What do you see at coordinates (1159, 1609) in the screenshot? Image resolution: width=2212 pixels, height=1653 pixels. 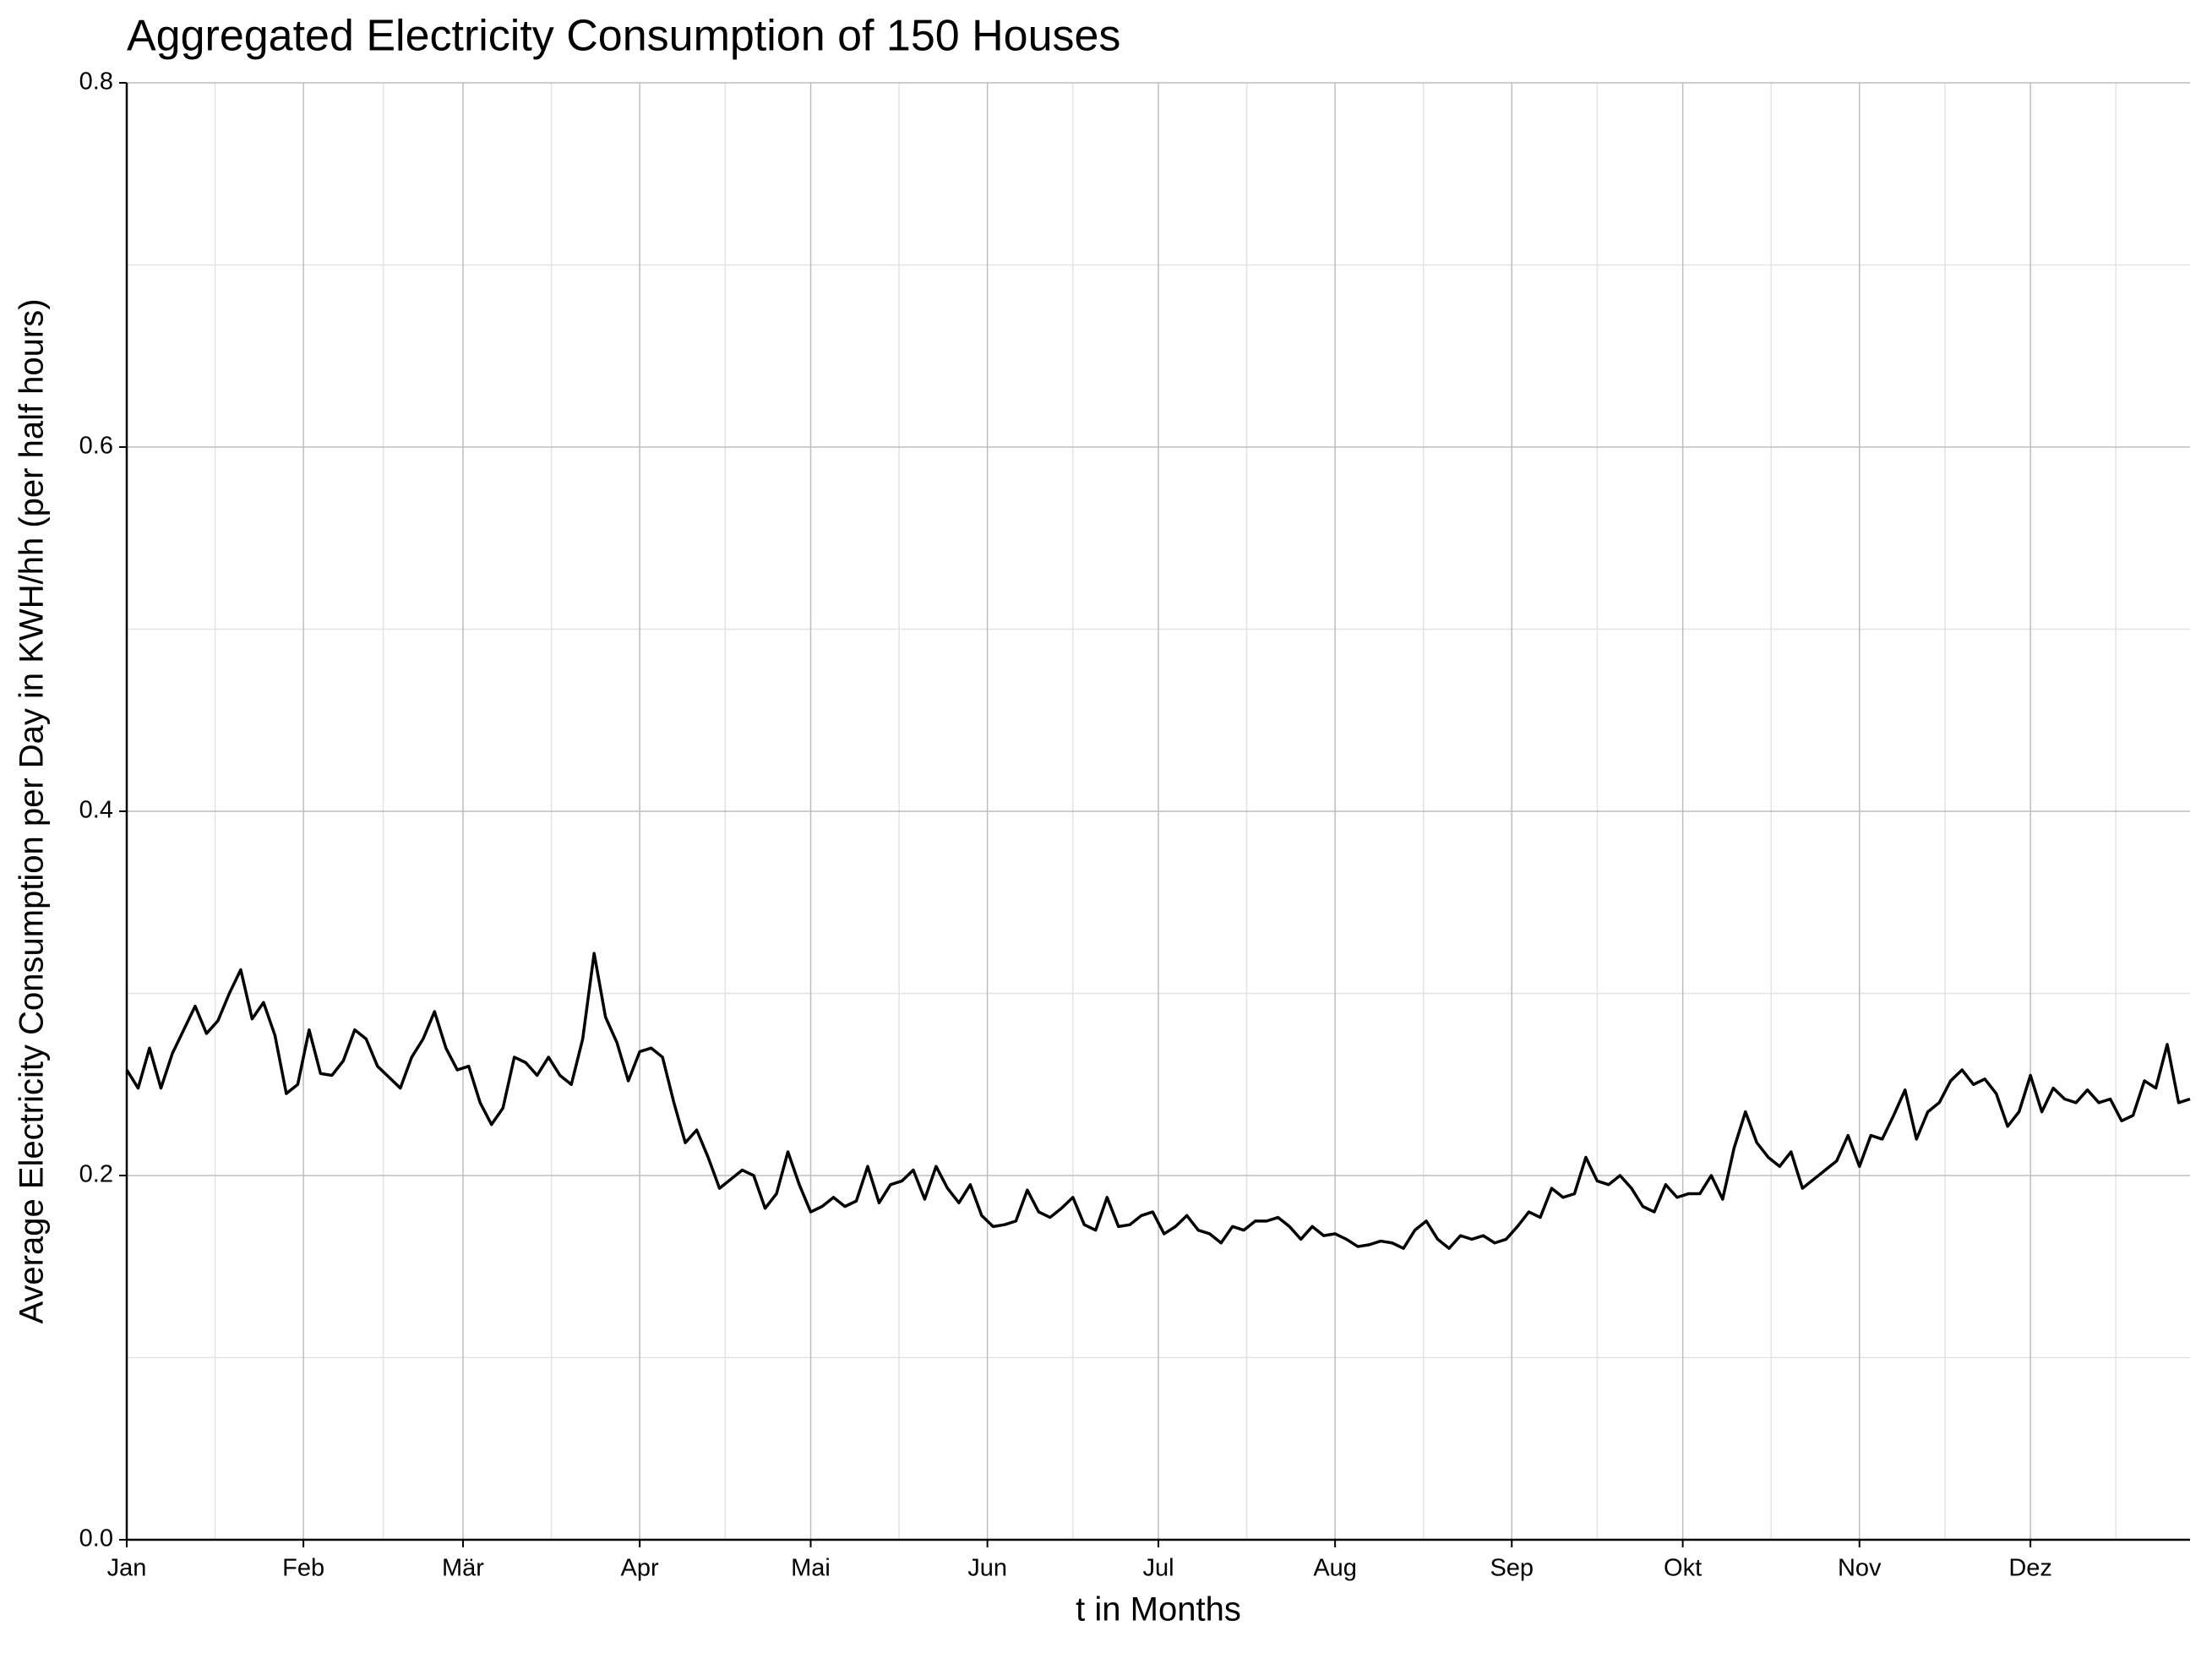 I see `x-axis-label: t in Months` at bounding box center [1159, 1609].